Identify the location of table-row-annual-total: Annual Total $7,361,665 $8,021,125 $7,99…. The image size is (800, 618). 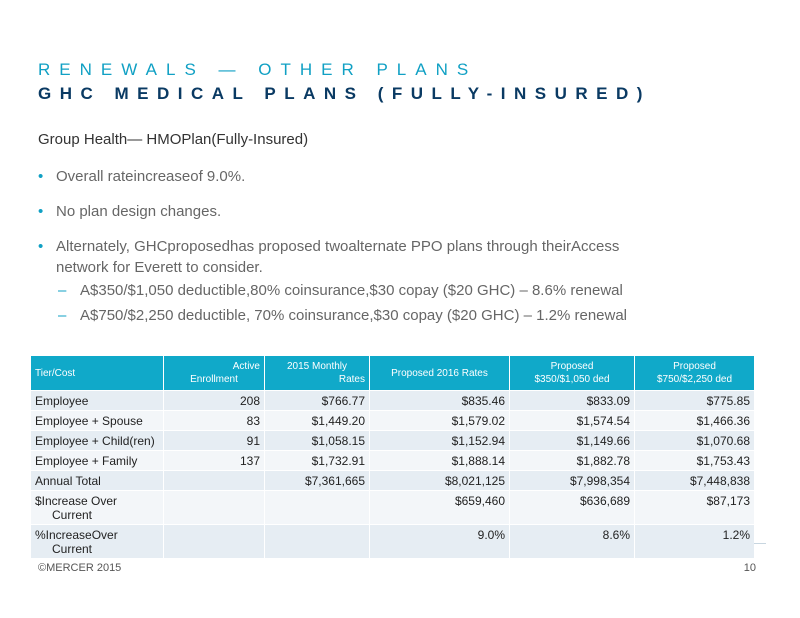
(392, 480).